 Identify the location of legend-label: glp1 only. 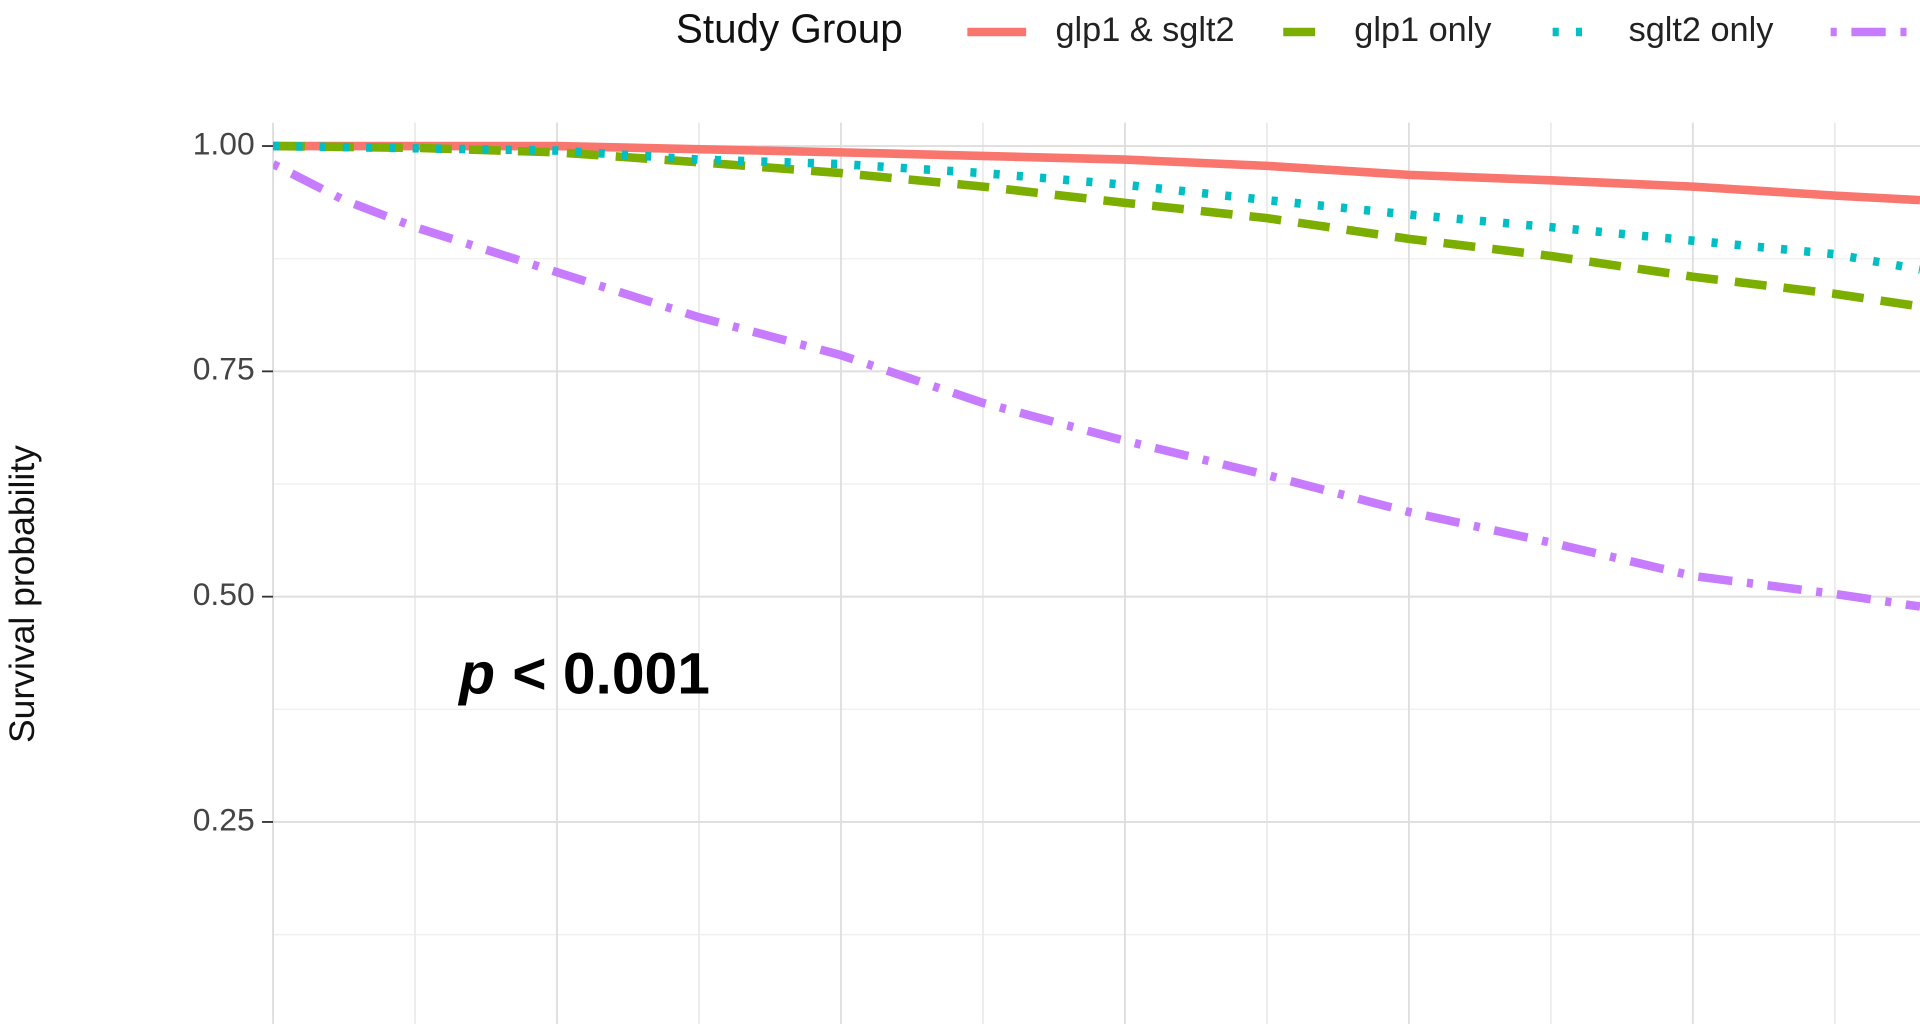
(1423, 30).